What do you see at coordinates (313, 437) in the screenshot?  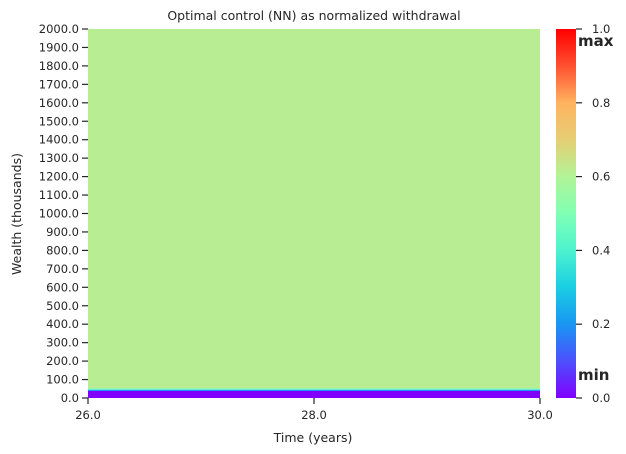 I see `x-axis-label: Time (years)` at bounding box center [313, 437].